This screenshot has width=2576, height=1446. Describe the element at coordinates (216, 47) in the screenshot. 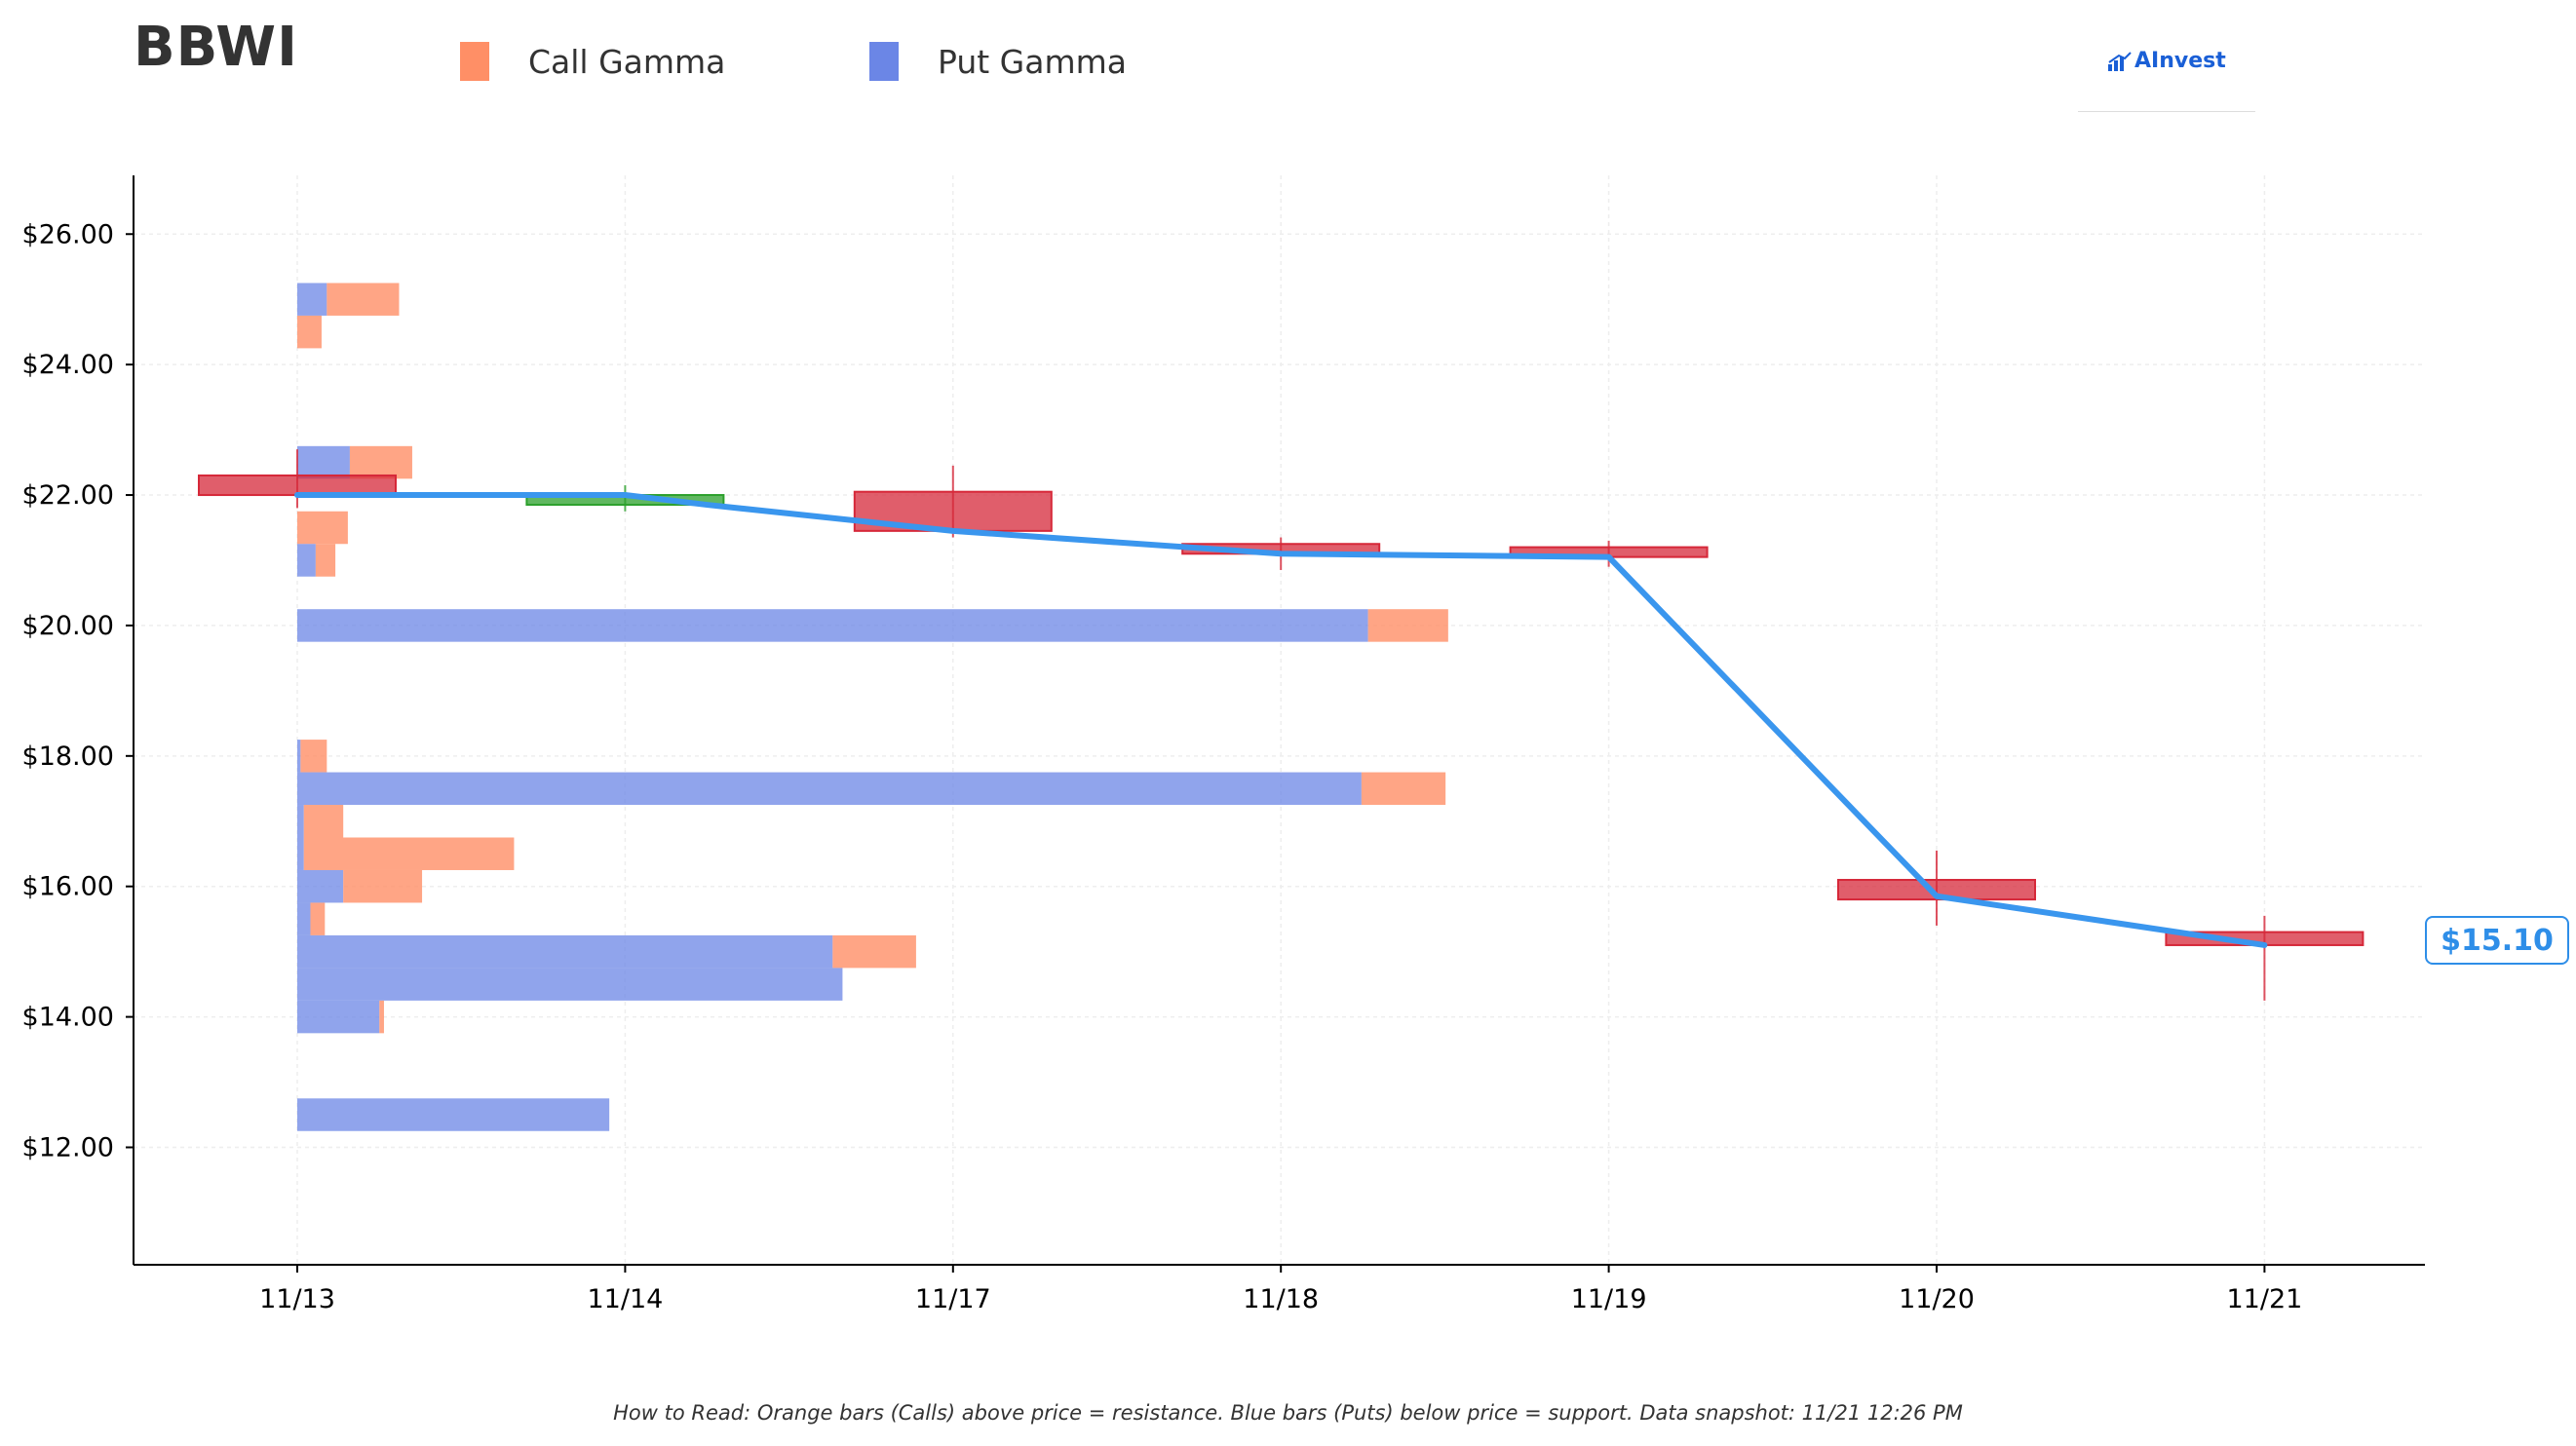

I see `ticker-title: BBWI` at that location.